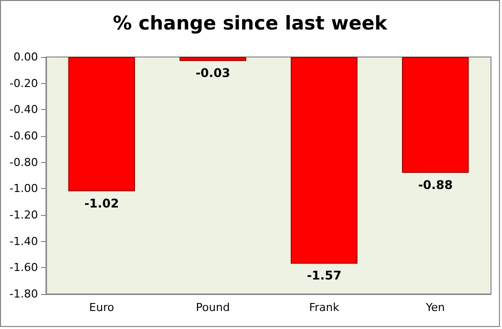  I want to click on y-tick-label: -1.20, so click(24, 215).